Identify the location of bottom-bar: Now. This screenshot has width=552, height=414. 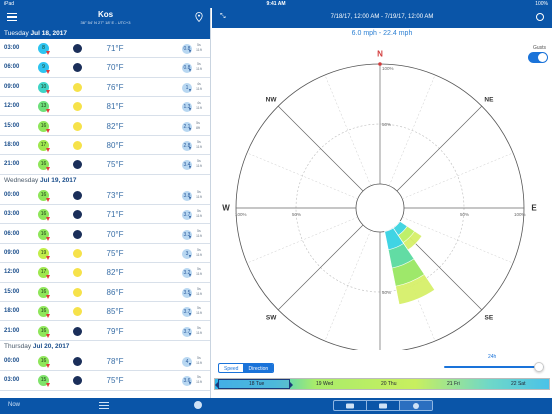
(276, 406).